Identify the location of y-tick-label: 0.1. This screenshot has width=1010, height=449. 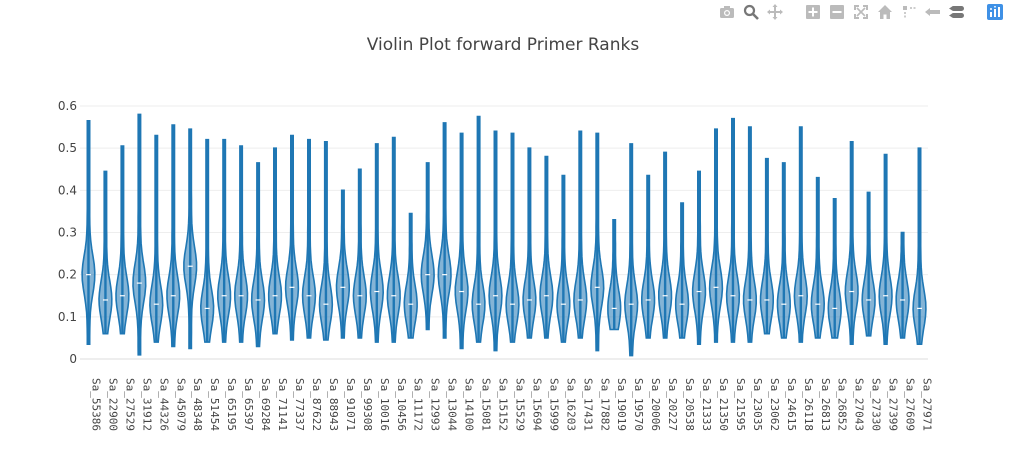
(67, 317).